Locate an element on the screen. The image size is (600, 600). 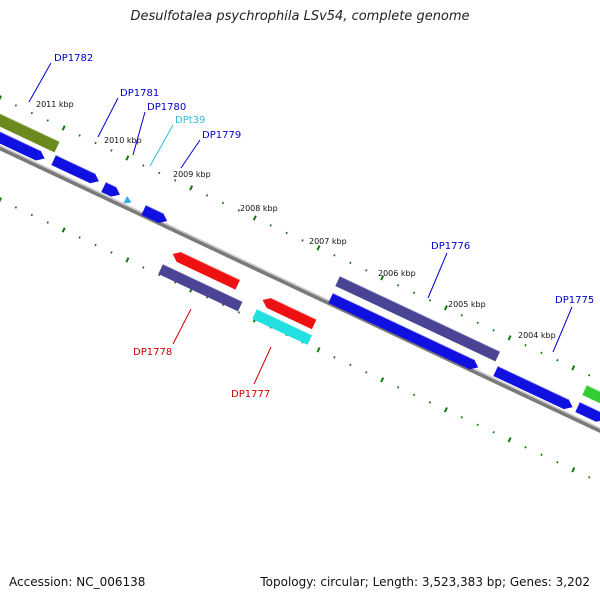
gene-dp1776-block-face is located at coordinates (418, 319).